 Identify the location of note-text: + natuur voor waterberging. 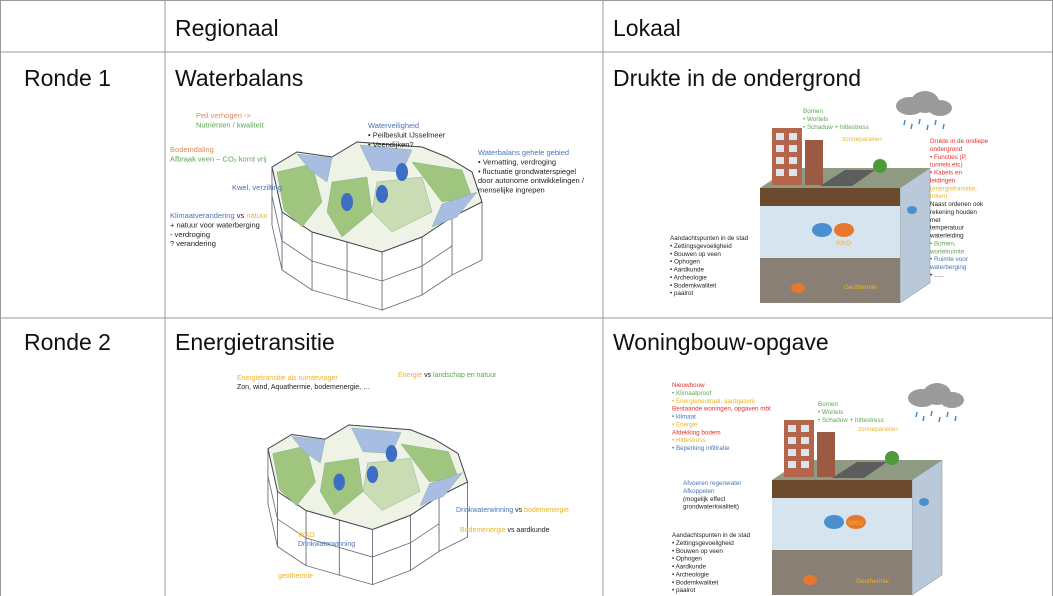
(215, 224).